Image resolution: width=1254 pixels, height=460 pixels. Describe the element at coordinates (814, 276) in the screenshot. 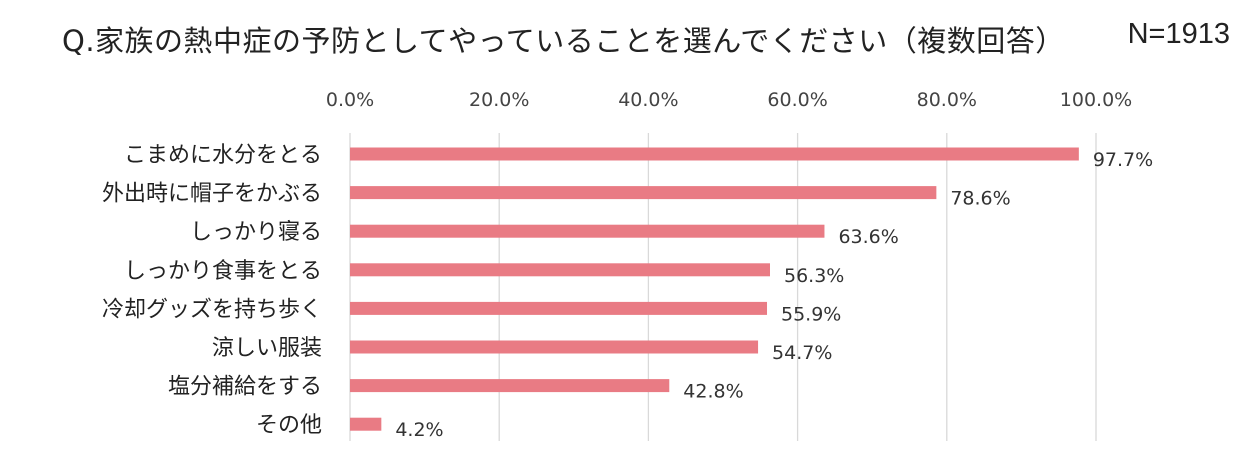

I see `value-label: 56.3%` at that location.